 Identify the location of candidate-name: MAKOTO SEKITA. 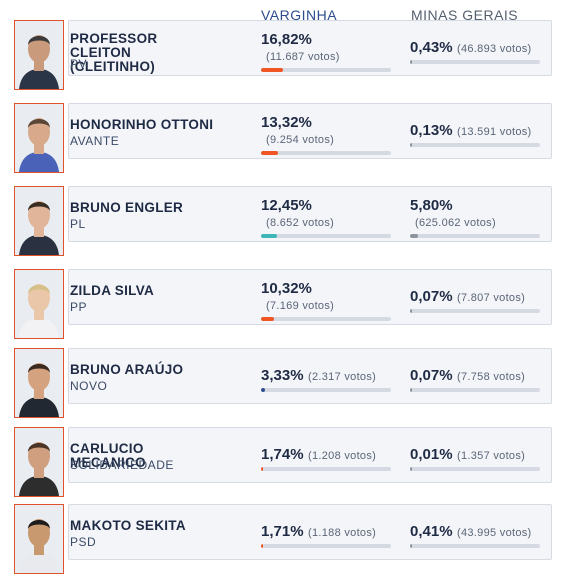
(128, 525).